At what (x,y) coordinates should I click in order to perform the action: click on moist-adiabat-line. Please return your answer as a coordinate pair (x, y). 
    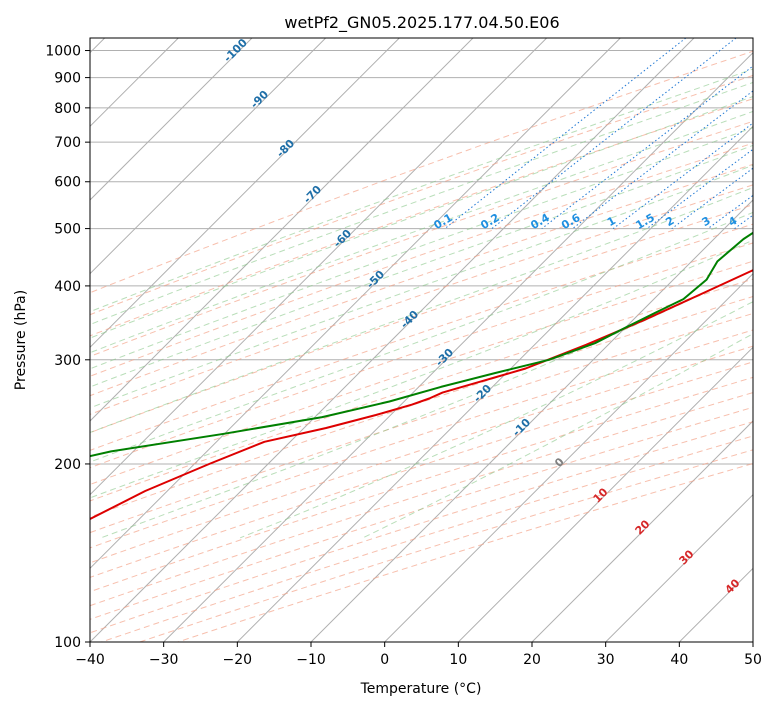
    Looking at the image, I should click on (557, 436).